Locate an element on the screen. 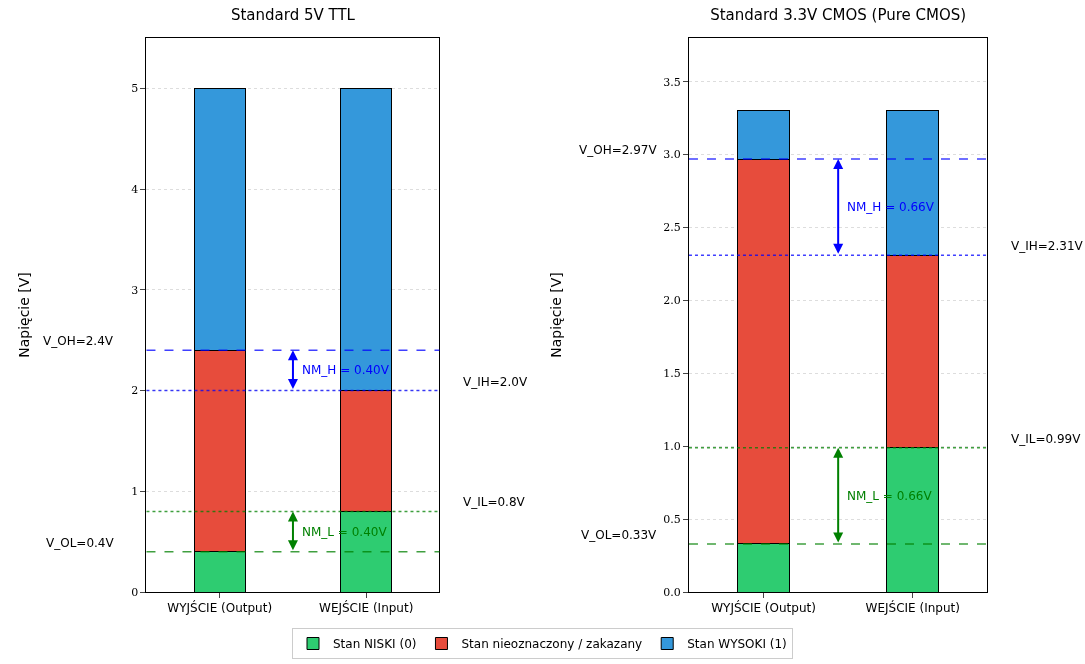  legend-label: Stan nieoznaczony / zakazany is located at coordinates (552, 644).